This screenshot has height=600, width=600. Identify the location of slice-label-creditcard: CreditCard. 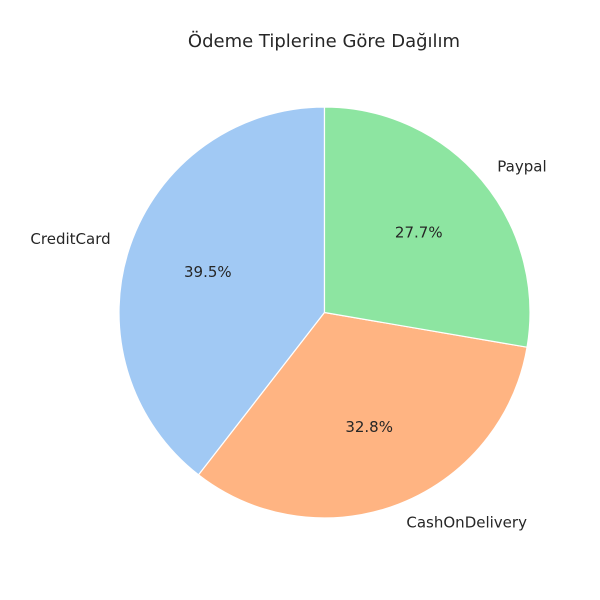
(70, 239).